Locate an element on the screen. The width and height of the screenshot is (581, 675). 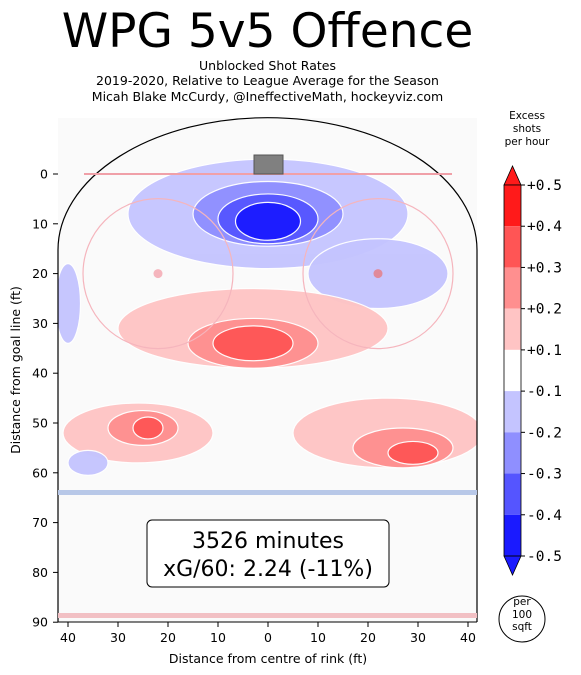
colorbar-title: Excess shots per hour is located at coordinates (527, 129).